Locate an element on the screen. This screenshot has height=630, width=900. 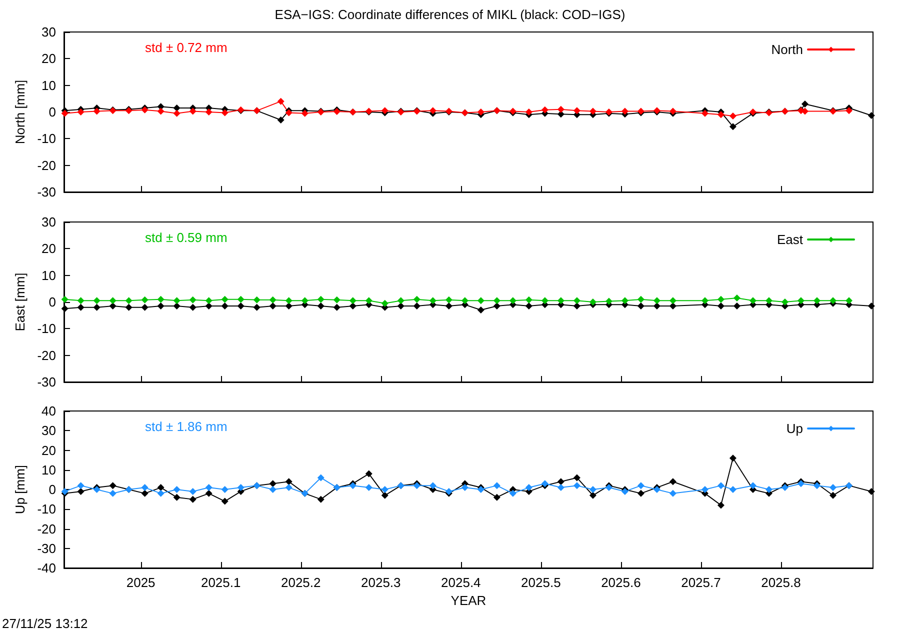
x-tick-label: 2025.3 is located at coordinates (380, 582).